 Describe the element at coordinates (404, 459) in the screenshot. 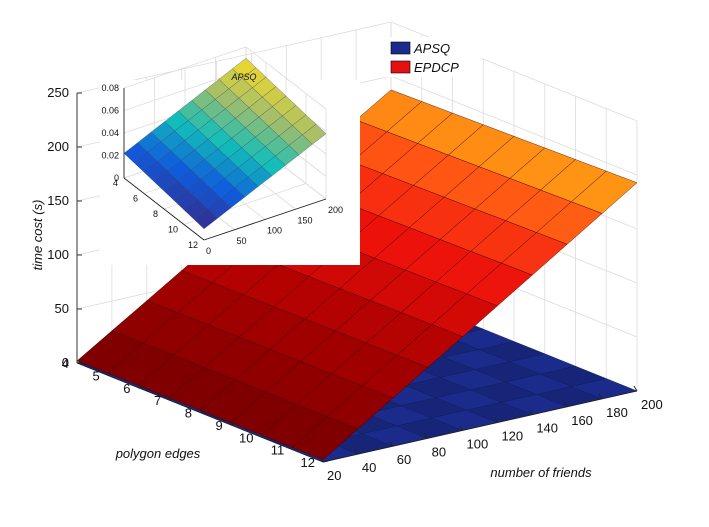

I see `x-tick-label: 60` at that location.